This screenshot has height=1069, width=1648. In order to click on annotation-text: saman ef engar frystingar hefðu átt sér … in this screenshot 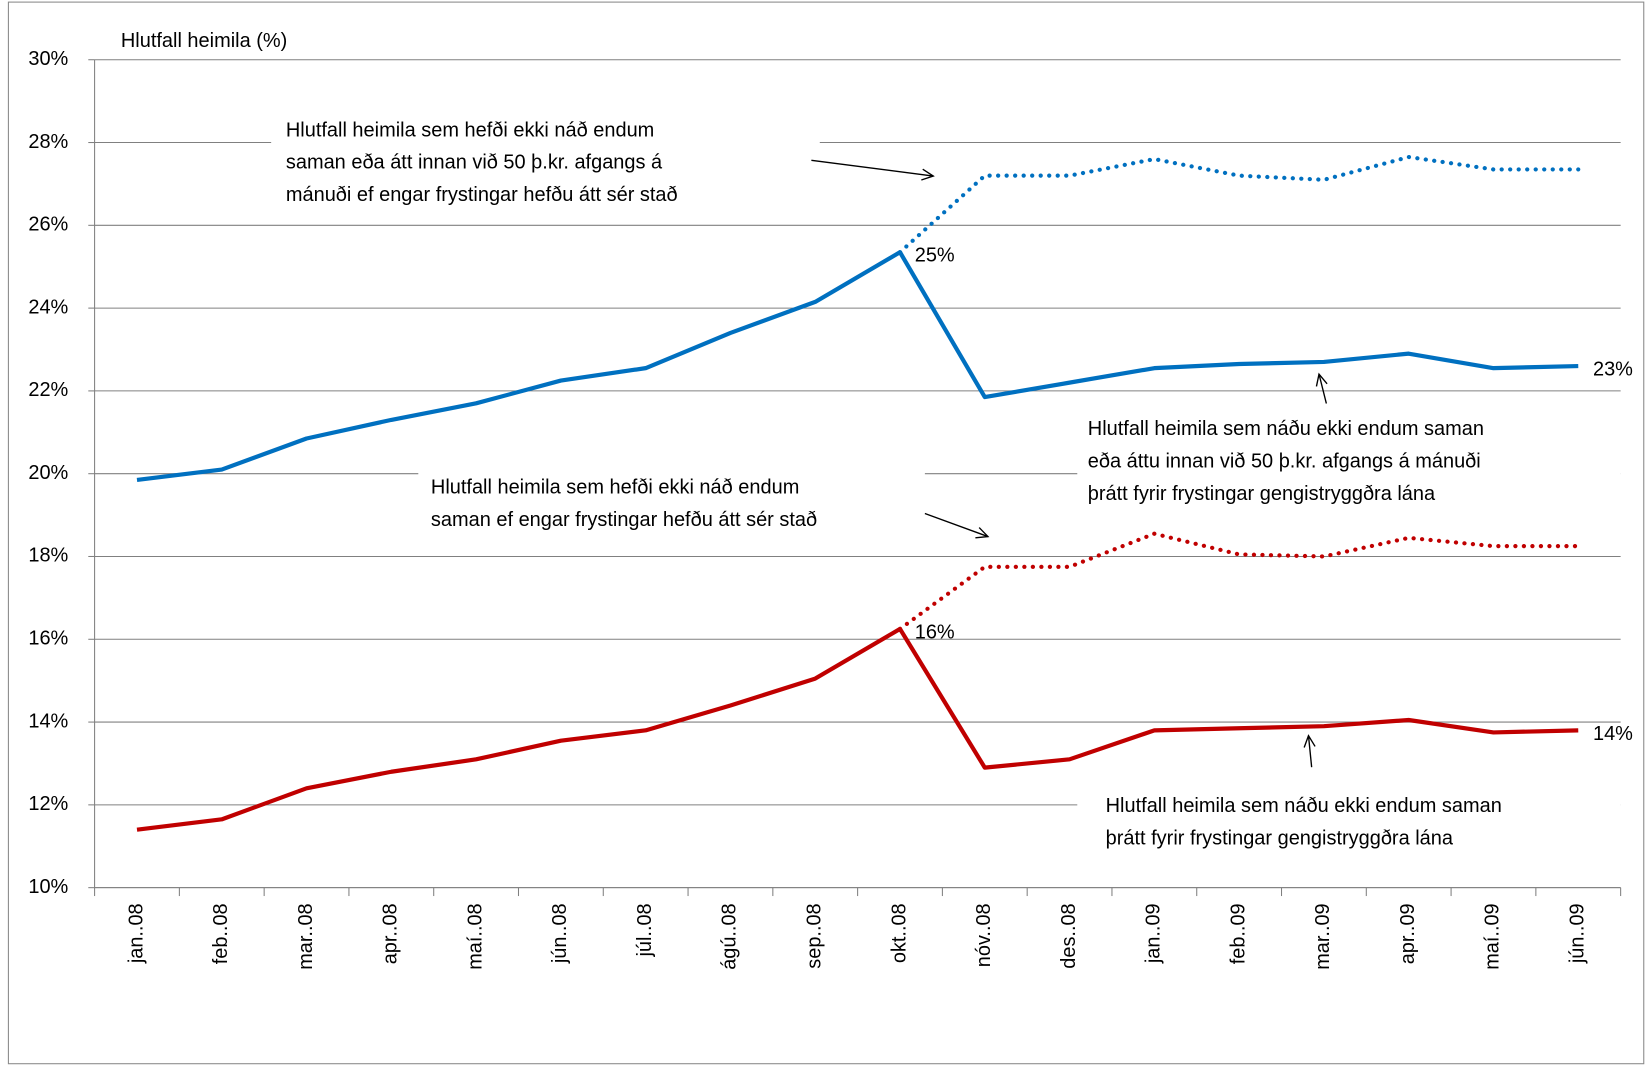, I will do `click(624, 520)`.